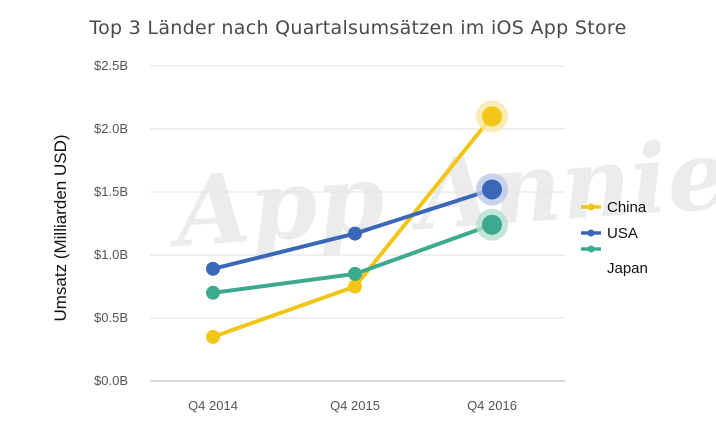 The width and height of the screenshot is (716, 438). I want to click on series-japan, so click(357, 254).